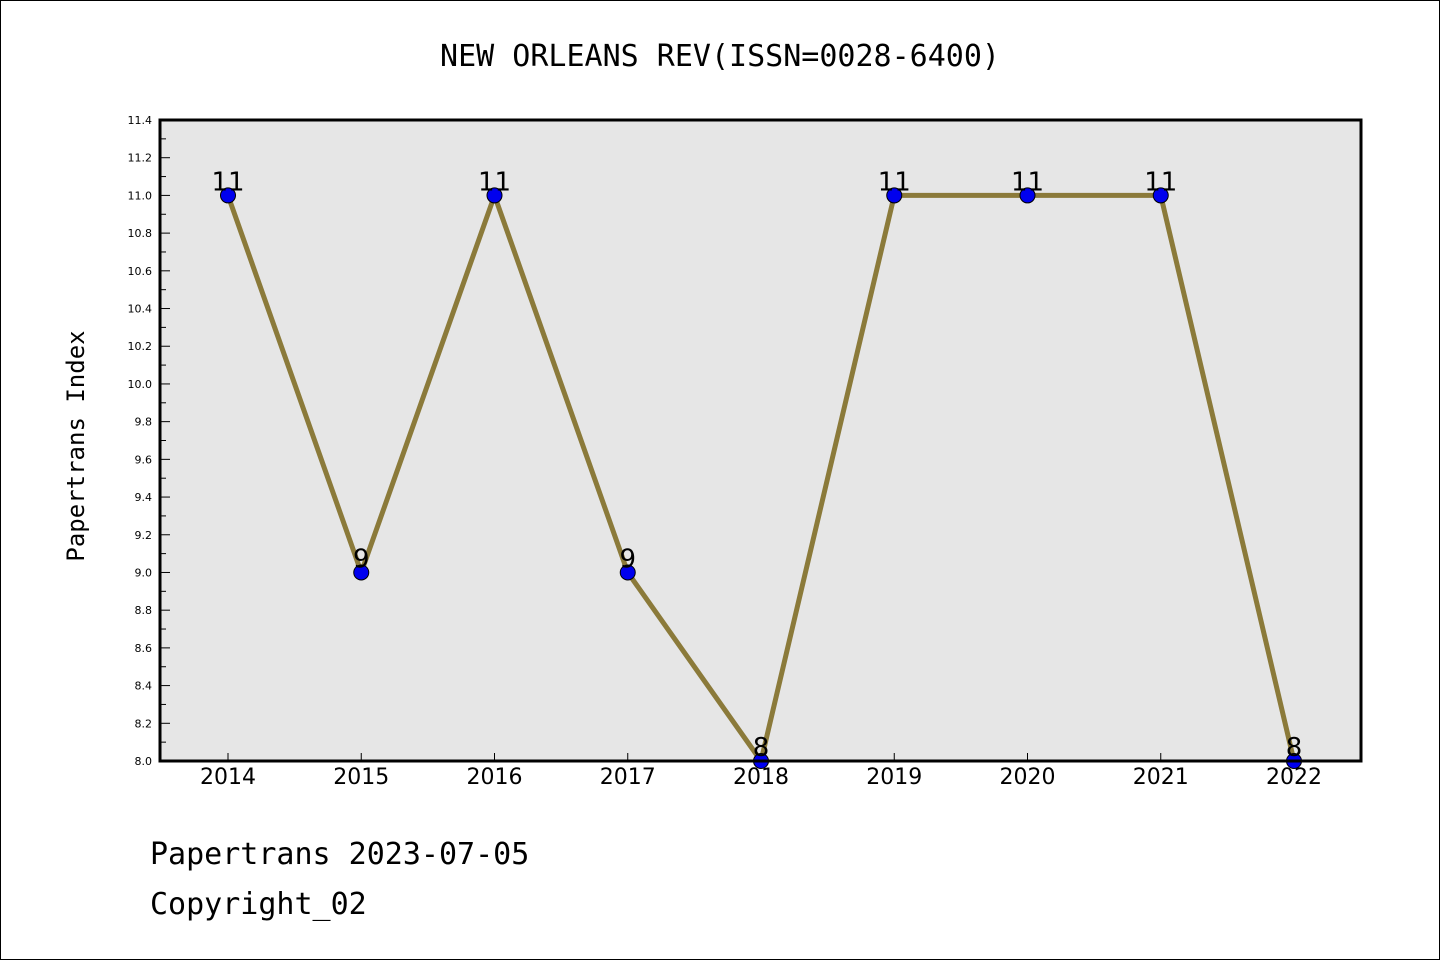  What do you see at coordinates (144, 459) in the screenshot?
I see `y-tick-label: 9.6` at bounding box center [144, 459].